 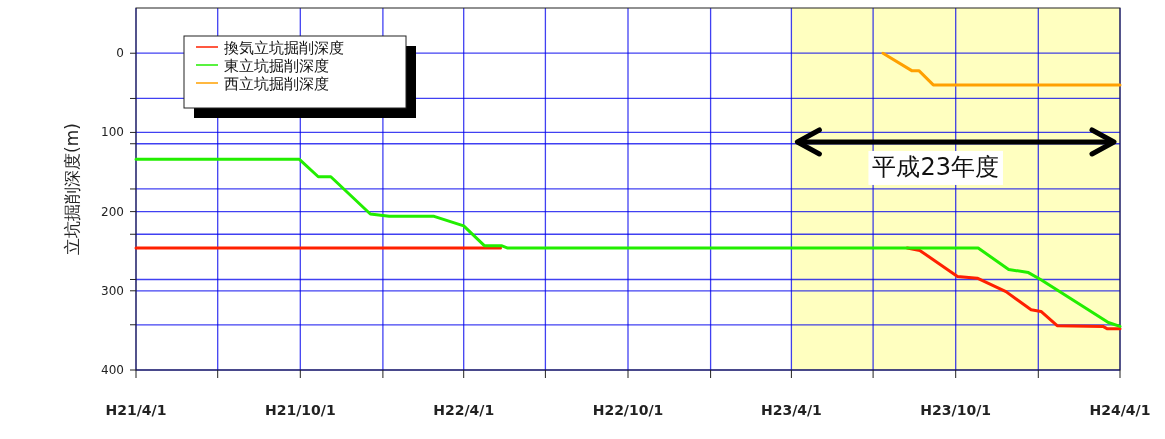 I want to click on legend-label: 換気立坑掘削深度, so click(x=284, y=48).